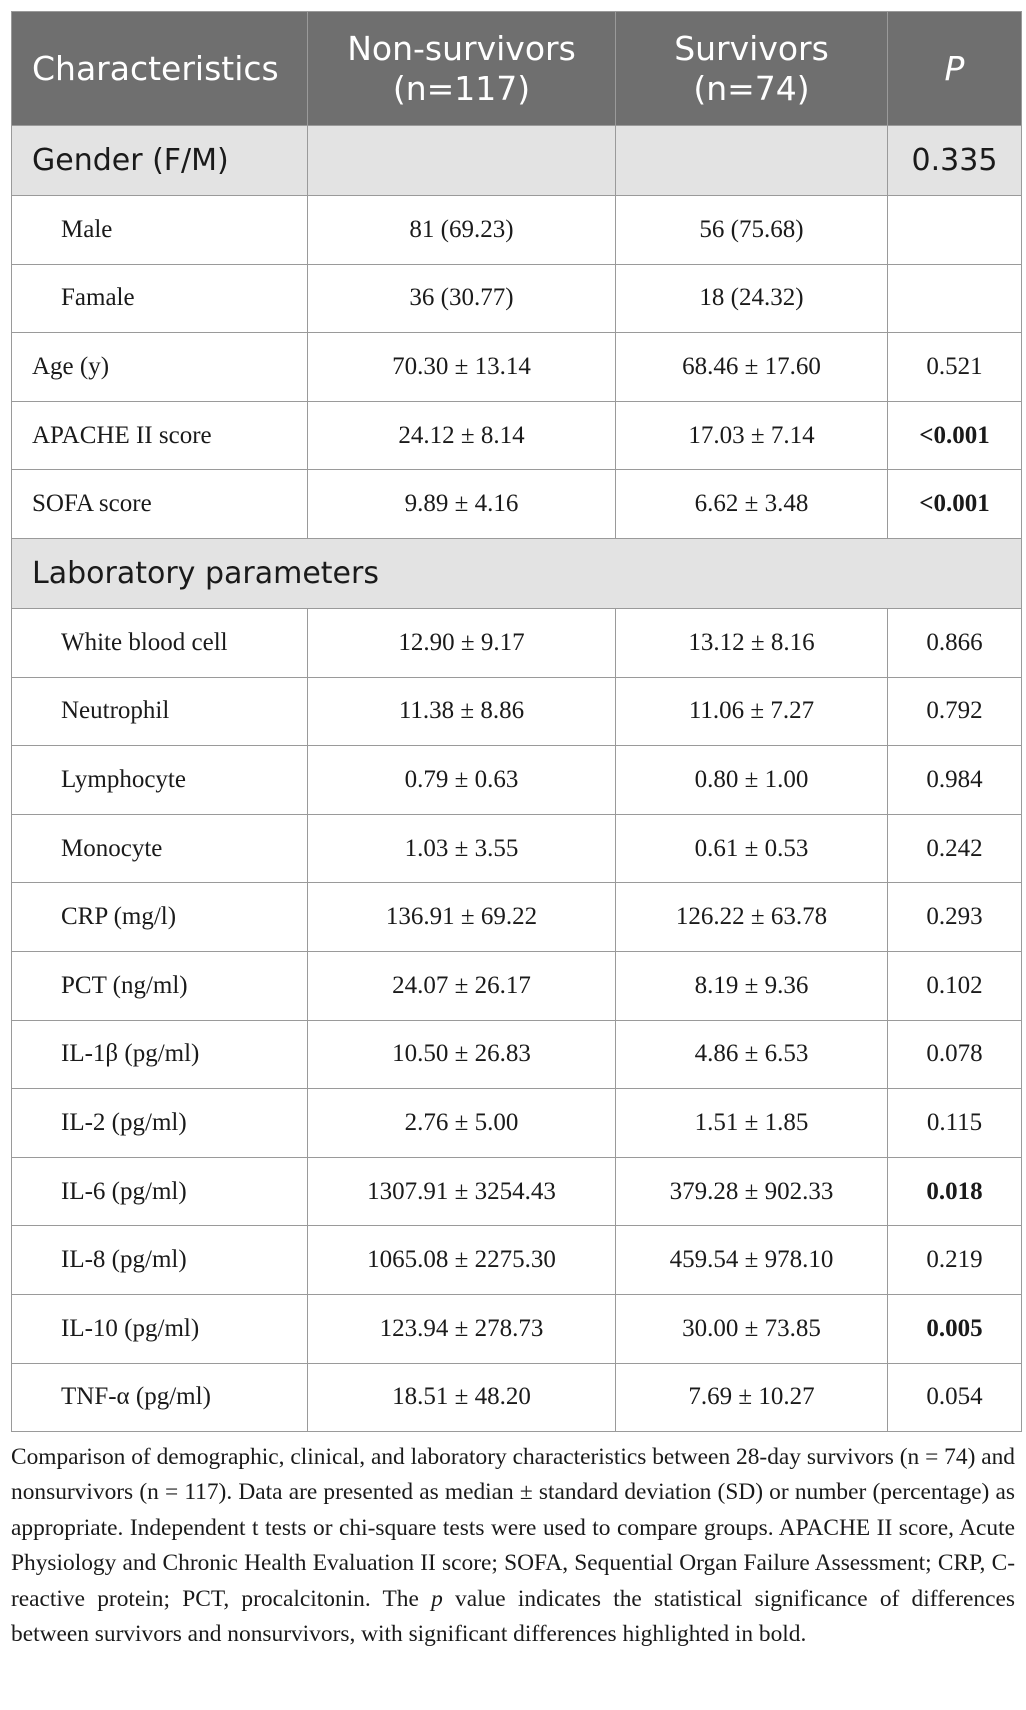 This screenshot has width=1026, height=1710. What do you see at coordinates (751, 917) in the screenshot?
I see `cell-survivors: 126.22 ± 63.78` at bounding box center [751, 917].